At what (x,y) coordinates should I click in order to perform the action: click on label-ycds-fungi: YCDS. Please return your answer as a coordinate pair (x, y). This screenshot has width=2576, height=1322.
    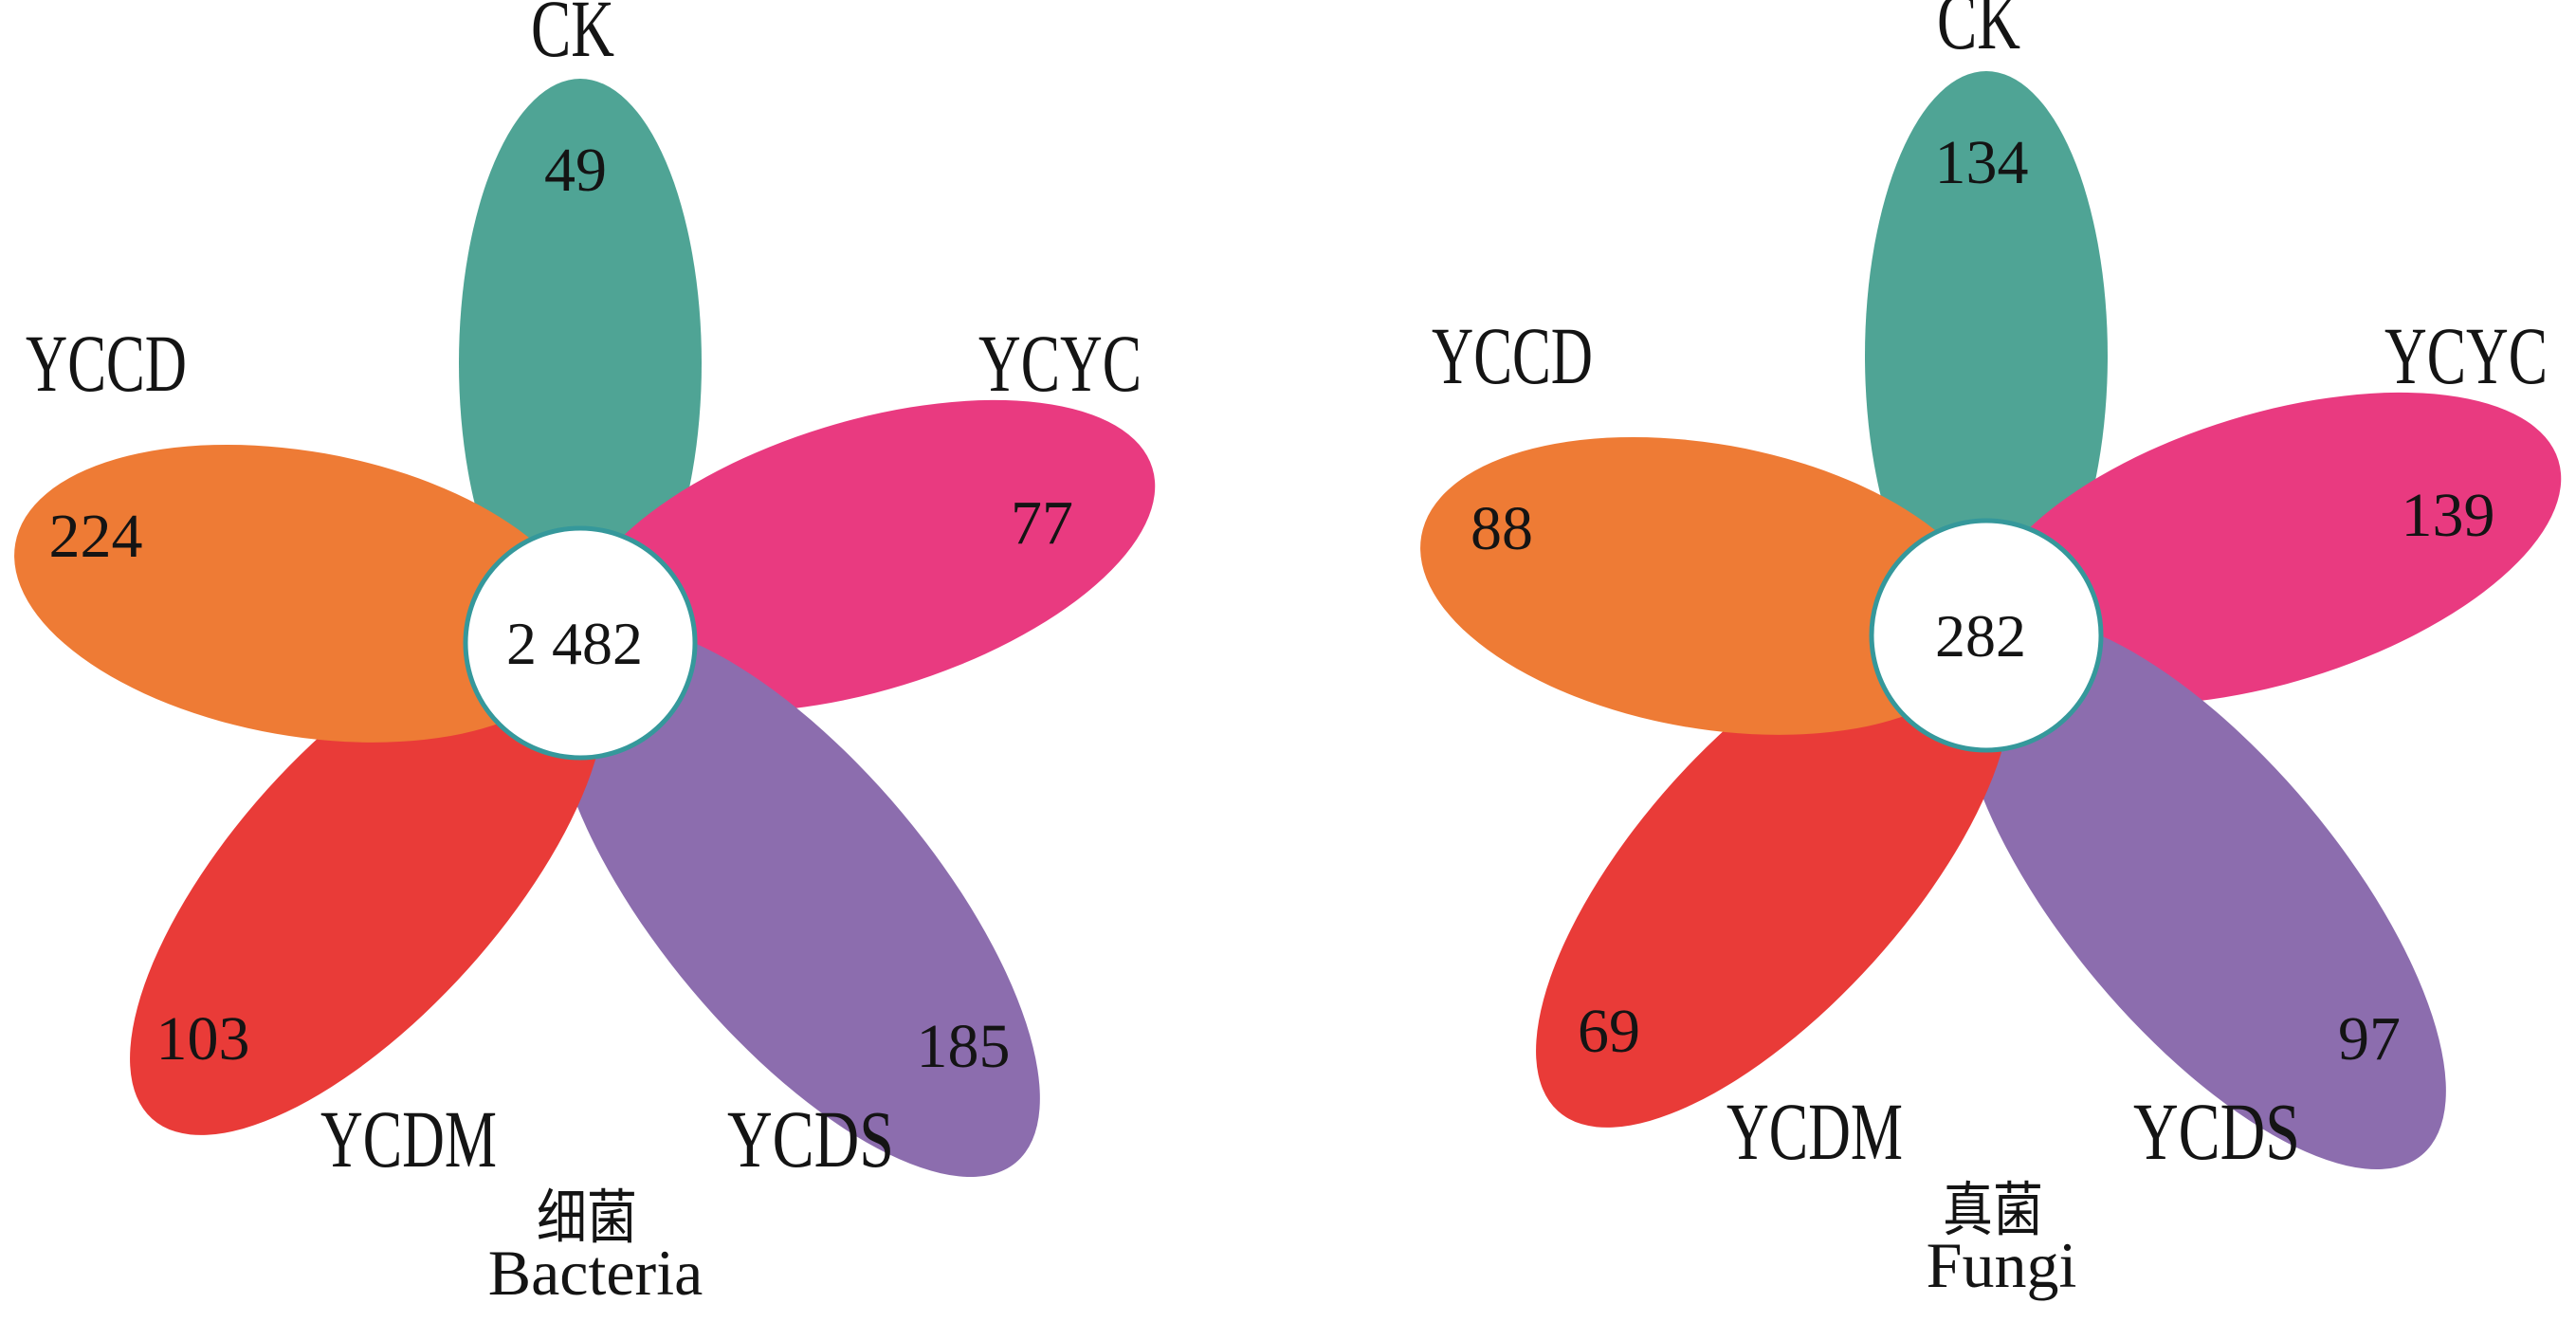
    Looking at the image, I should click on (2216, 1131).